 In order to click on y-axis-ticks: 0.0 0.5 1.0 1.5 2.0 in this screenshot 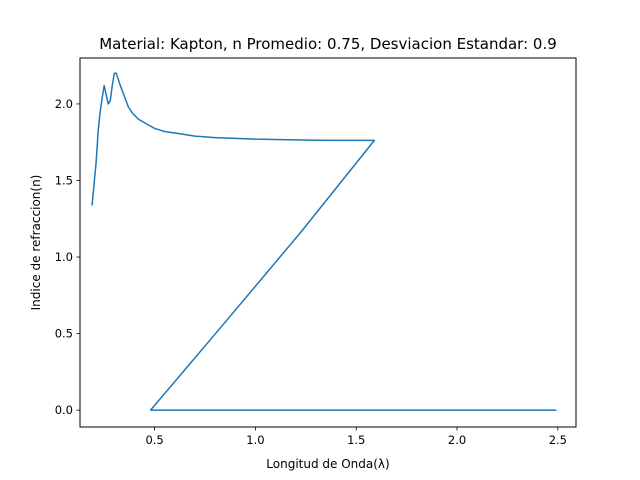, I will do `click(67, 257)`.